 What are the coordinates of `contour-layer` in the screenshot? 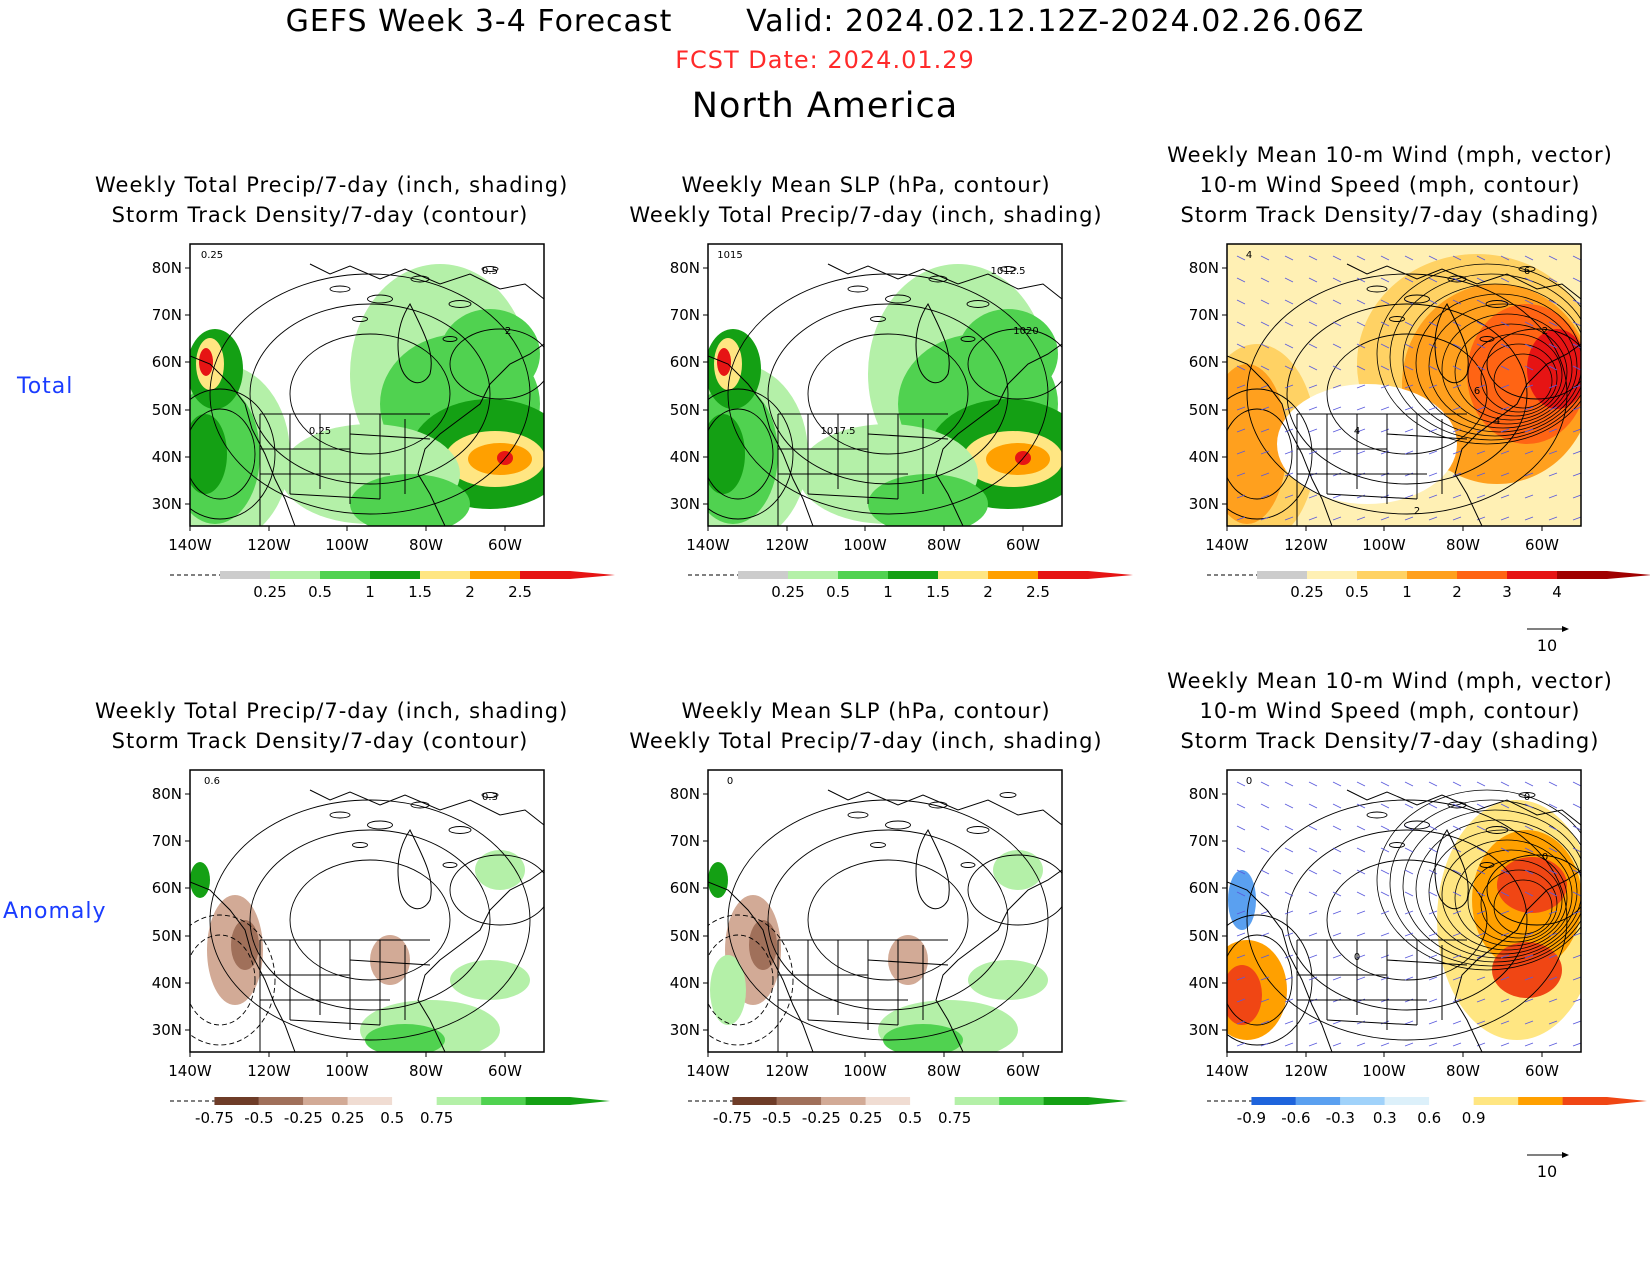 It's located at (367, 922).